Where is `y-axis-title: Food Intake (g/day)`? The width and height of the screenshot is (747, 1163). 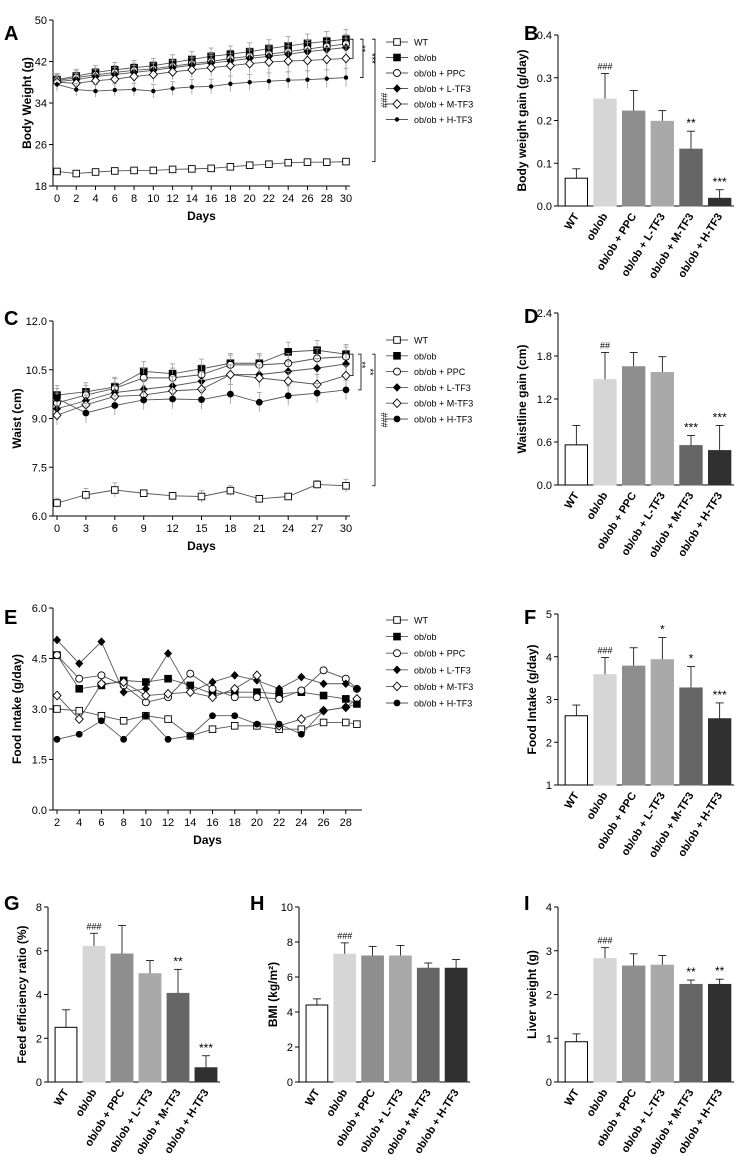 y-axis-title: Food Intake (g/day) is located at coordinates (17, 709).